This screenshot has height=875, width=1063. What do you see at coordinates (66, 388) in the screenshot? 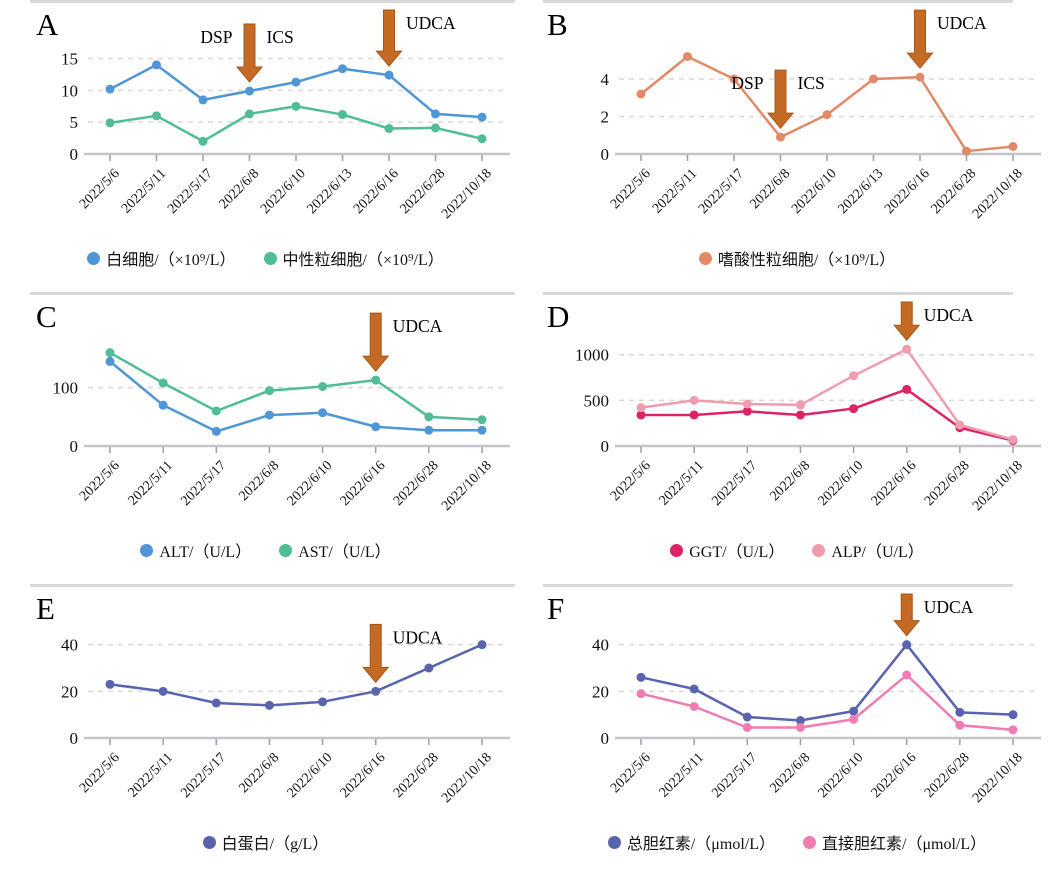
I see `y-tick-label: 100` at bounding box center [66, 388].